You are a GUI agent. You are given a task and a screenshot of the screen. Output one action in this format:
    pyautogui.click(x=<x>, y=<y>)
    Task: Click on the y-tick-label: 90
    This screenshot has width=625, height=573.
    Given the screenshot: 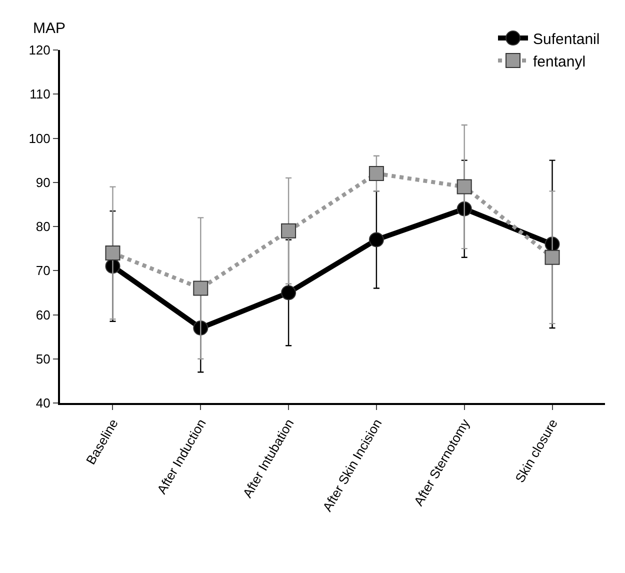 What is the action you would take?
    pyautogui.click(x=43, y=182)
    